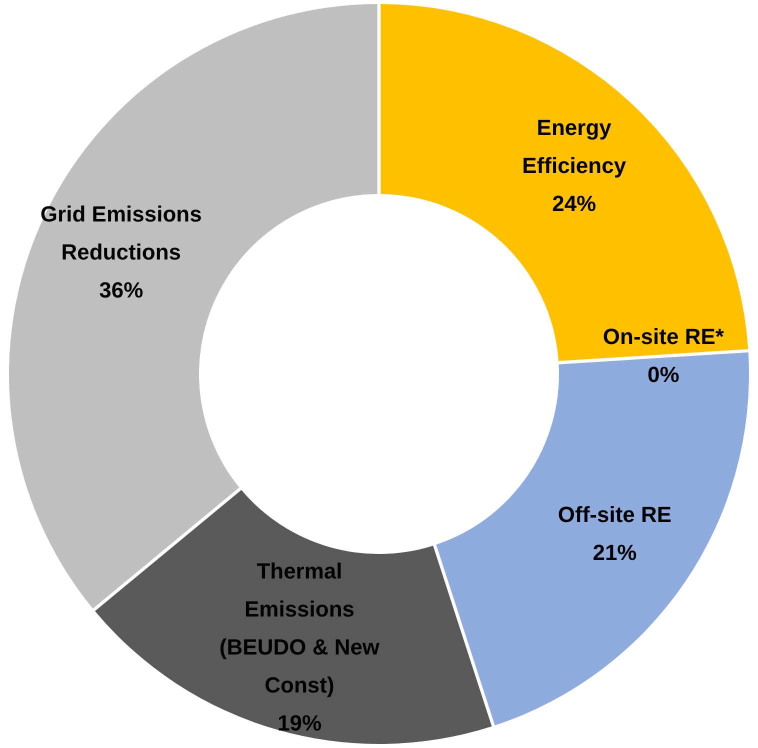 The height and width of the screenshot is (748, 758). Describe the element at coordinates (574, 203) in the screenshot. I see `data-label: 24%` at that location.